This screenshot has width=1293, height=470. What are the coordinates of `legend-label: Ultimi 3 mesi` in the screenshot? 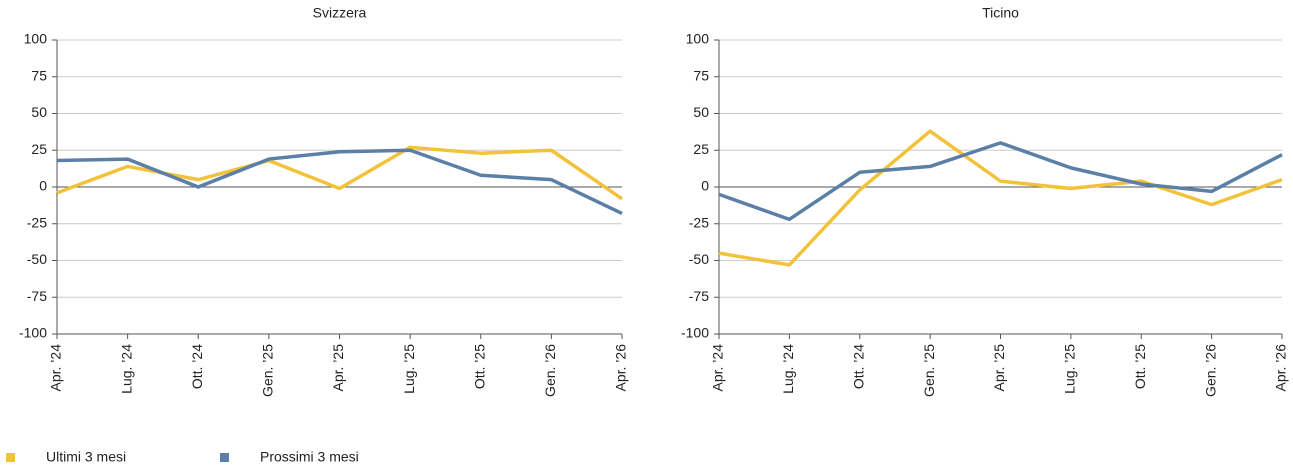 It's located at (86, 457).